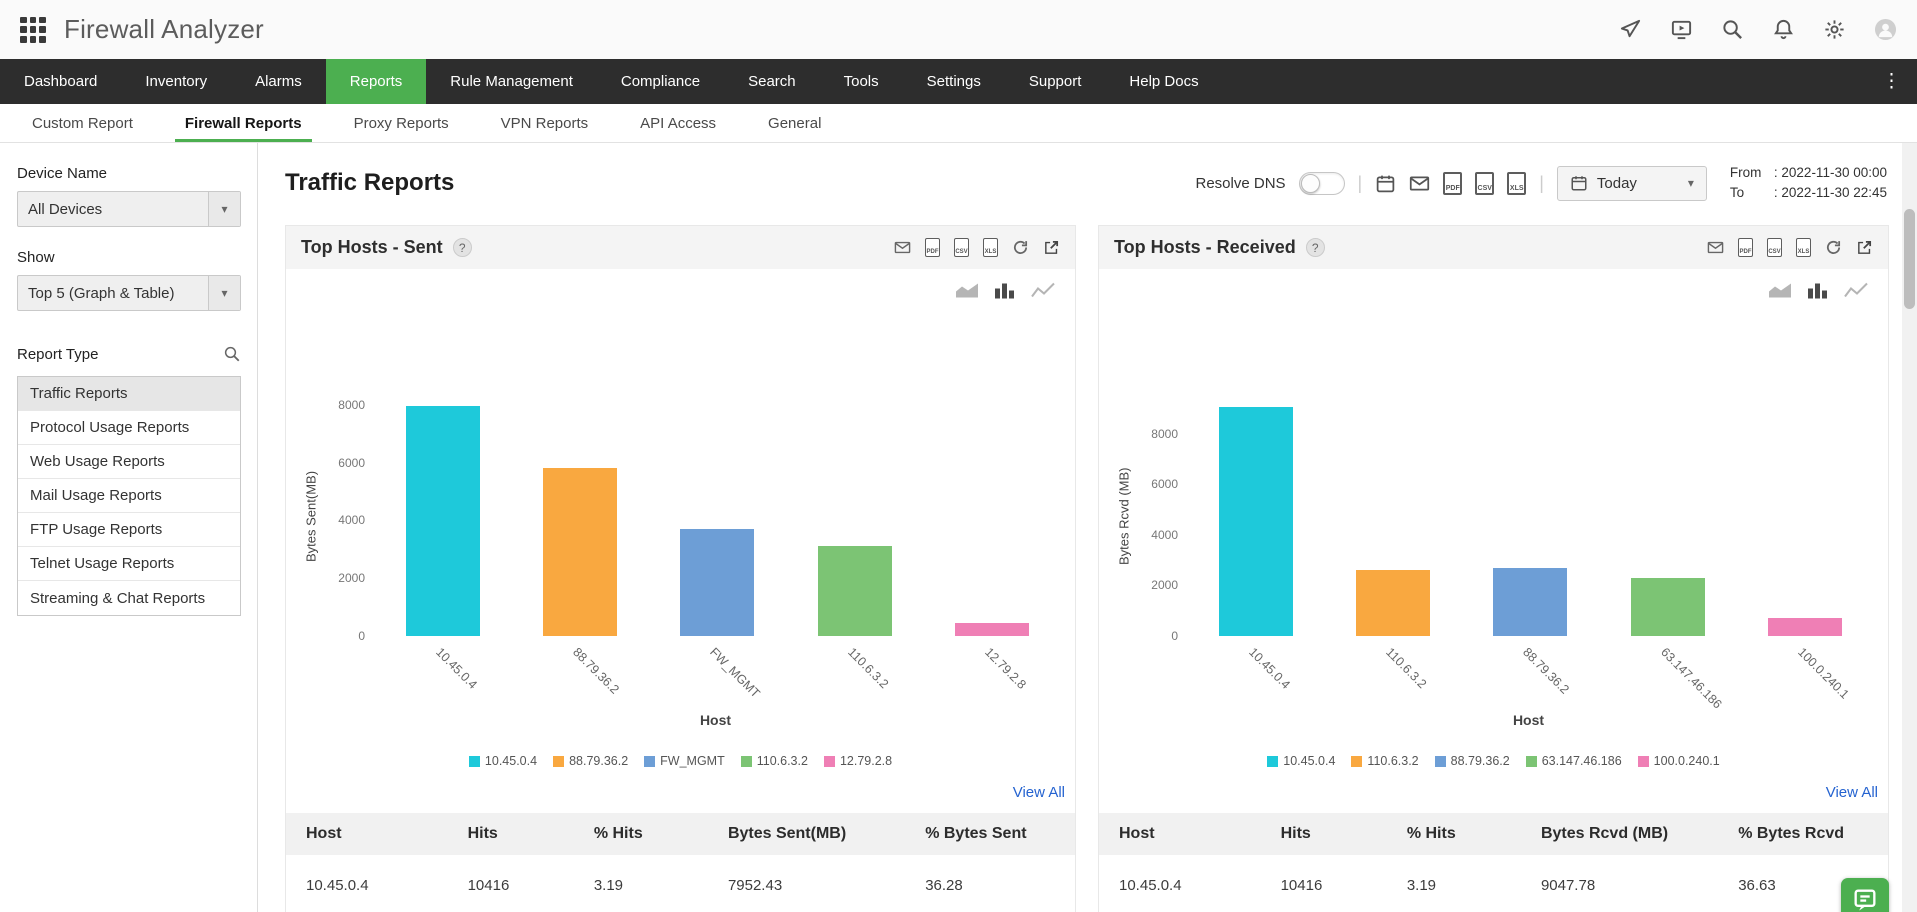 The height and width of the screenshot is (912, 1917). What do you see at coordinates (1310, 183) in the screenshot?
I see `toggle-knob` at bounding box center [1310, 183].